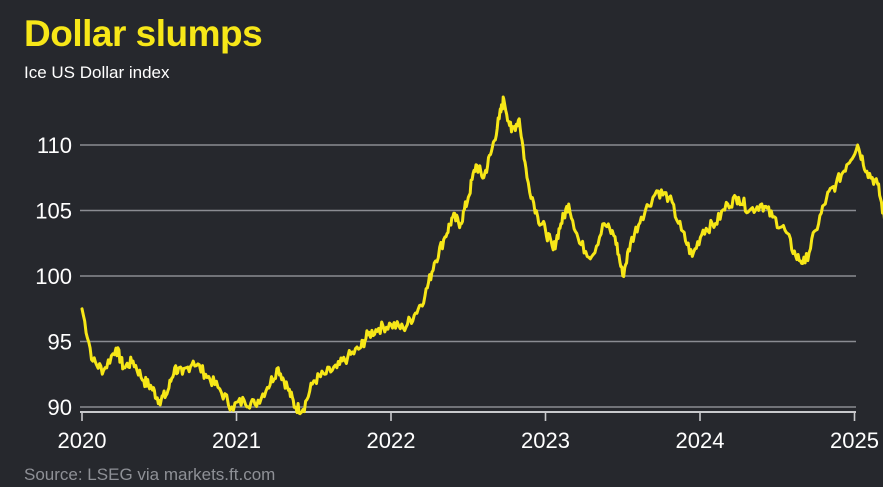 The width and height of the screenshot is (883, 487). Describe the element at coordinates (150, 474) in the screenshot. I see `chart-source: Source: LSEG via markets.ft.com` at that location.